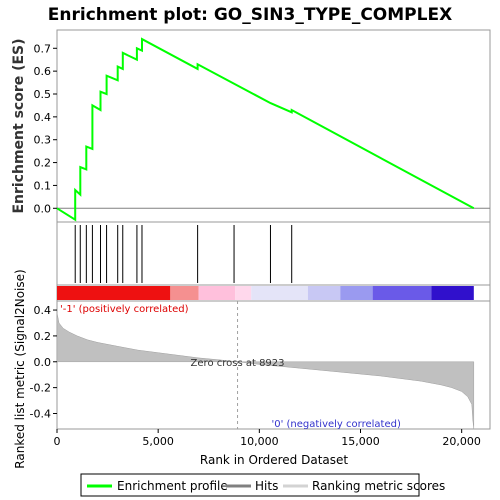 This screenshot has height=500, width=500. I want to click on ranking-y-ticks: -0.4 -0.2 0.0 0.2 0.4, so click(43, 362).